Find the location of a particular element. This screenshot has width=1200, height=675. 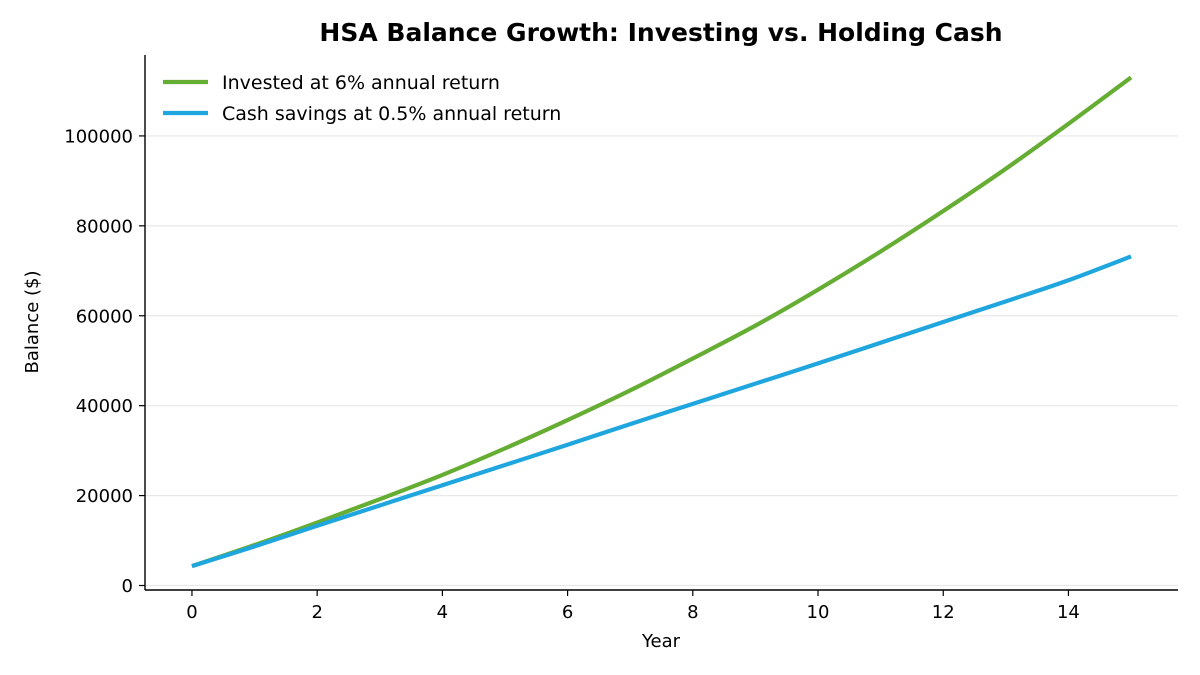

y-tick-label: 20000 is located at coordinates (104, 496).